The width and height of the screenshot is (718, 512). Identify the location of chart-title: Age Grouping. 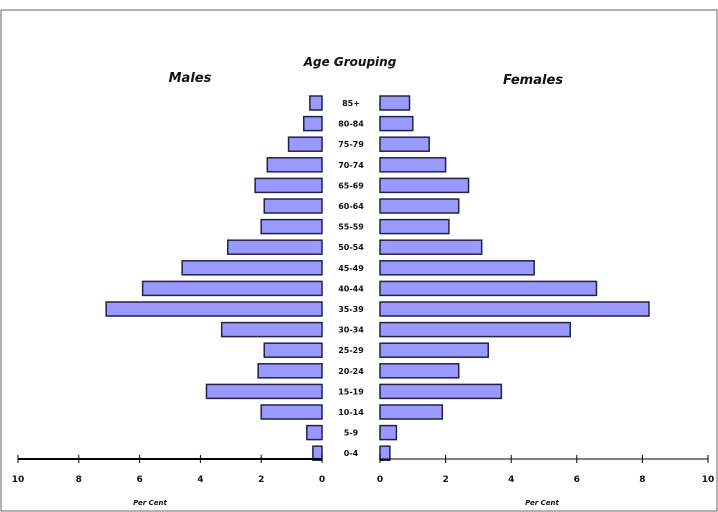
(350, 62).